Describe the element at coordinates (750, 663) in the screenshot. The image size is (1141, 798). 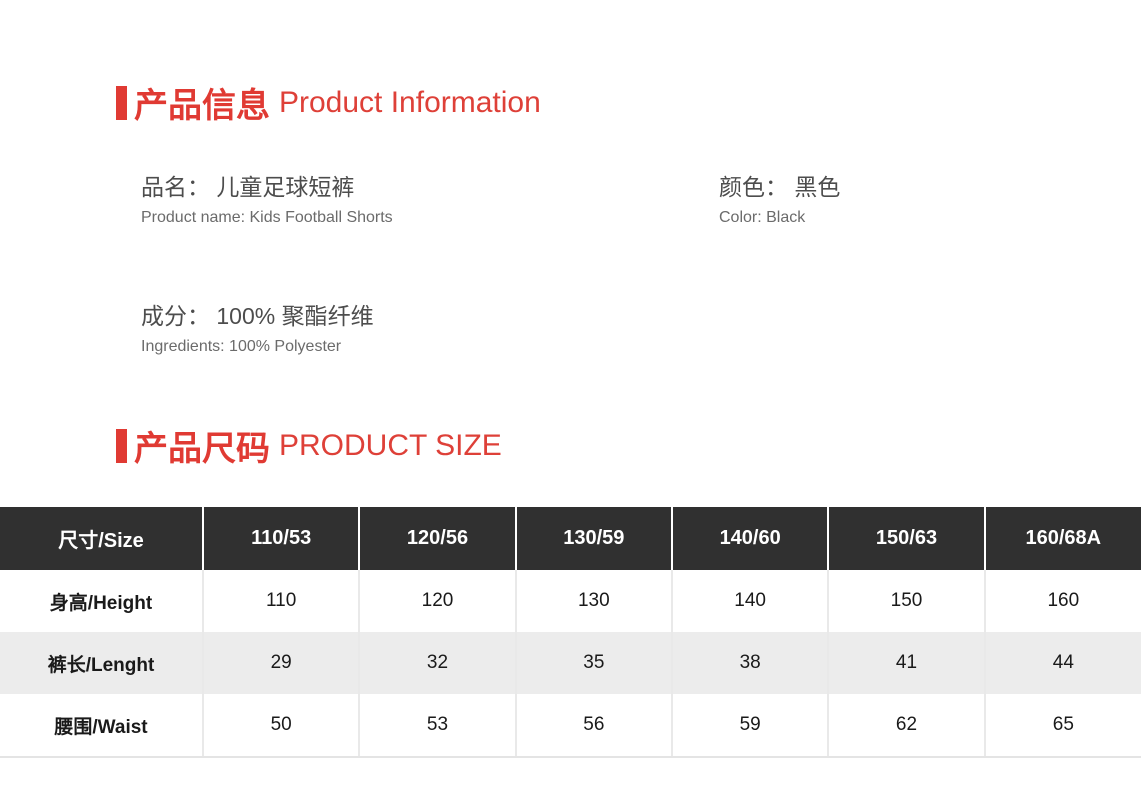
I see `table-cell: 38` at that location.